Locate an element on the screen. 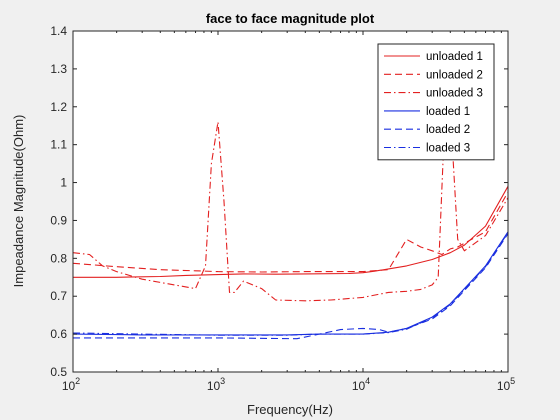 Image resolution: width=560 pixels, height=420 pixels. y-tick-label: 1.4 is located at coordinates (58, 31).